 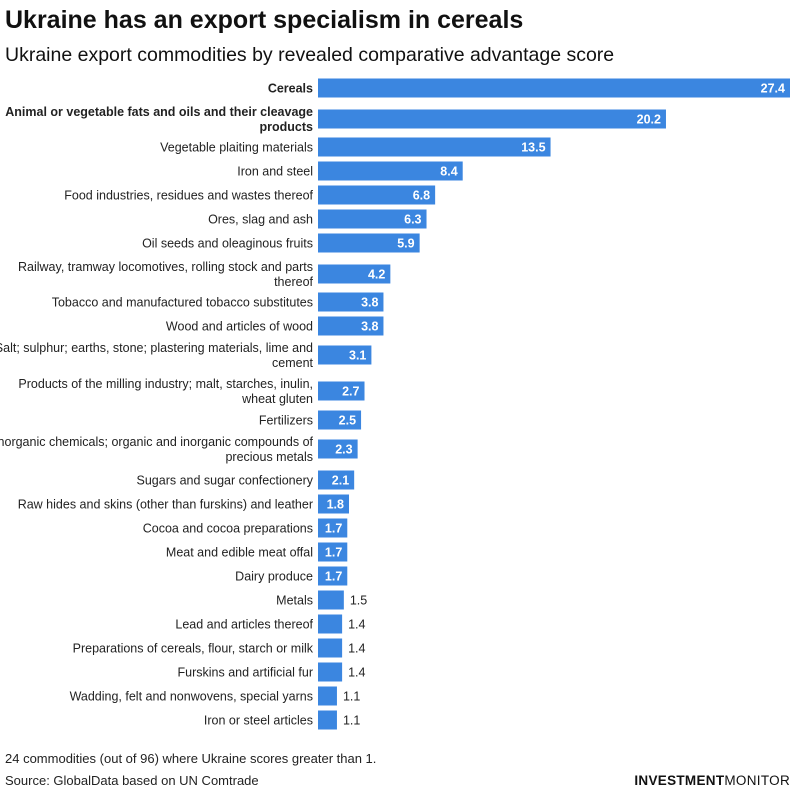 I want to click on category-label-line: Furskins and artificial fur, so click(x=245, y=673).